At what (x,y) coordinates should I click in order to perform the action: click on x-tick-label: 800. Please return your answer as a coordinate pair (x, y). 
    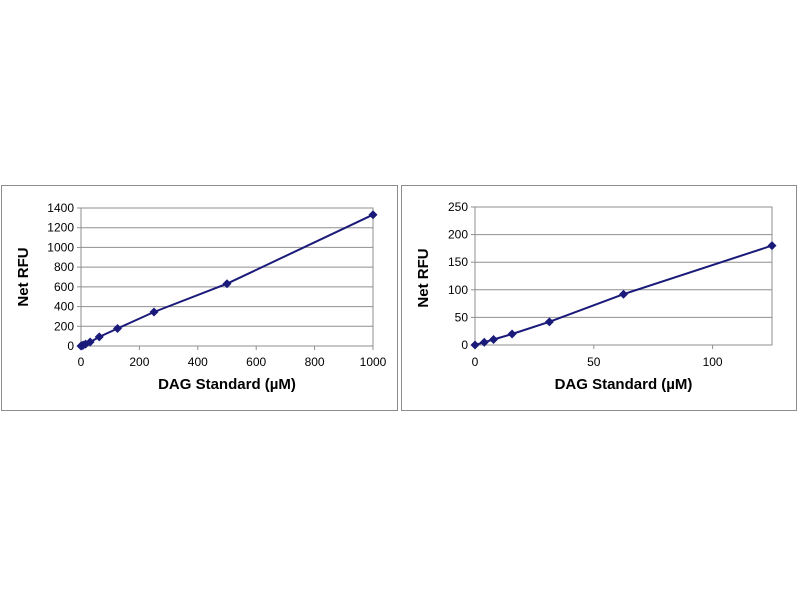
    Looking at the image, I should click on (315, 362).